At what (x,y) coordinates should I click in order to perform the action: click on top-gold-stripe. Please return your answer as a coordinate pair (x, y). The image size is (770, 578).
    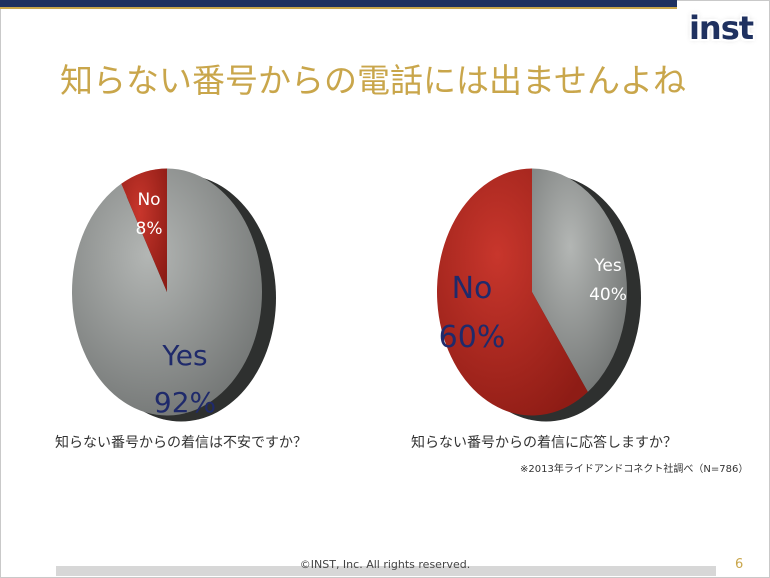
    Looking at the image, I should click on (338, 8).